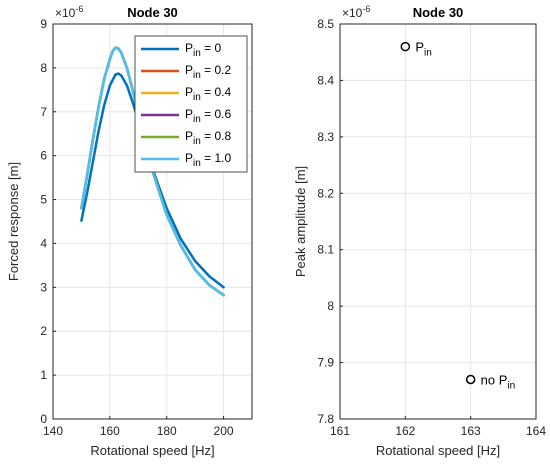 The image size is (550, 466). I want to click on x-tick-label: 180, so click(167, 431).